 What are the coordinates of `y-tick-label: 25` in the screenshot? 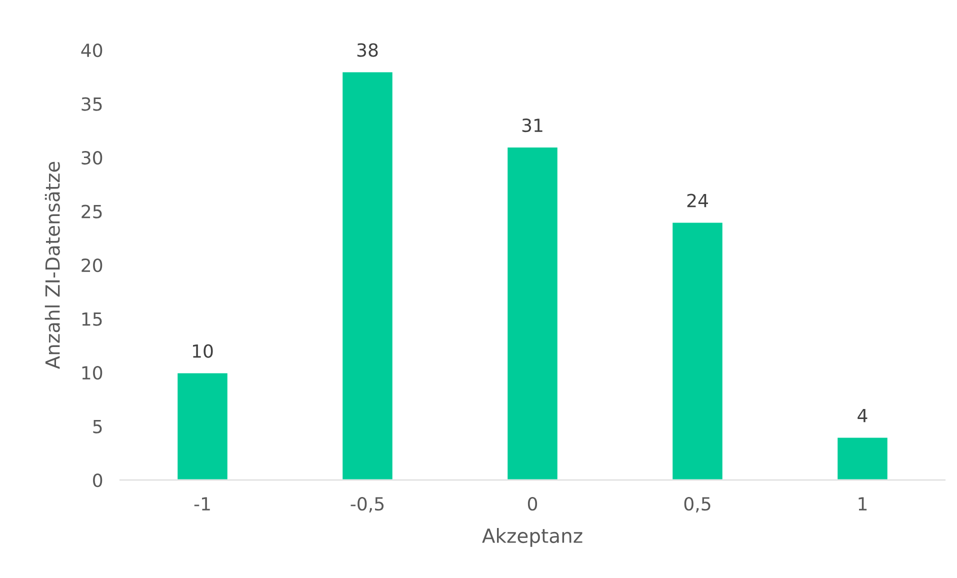 It's located at (92, 211).